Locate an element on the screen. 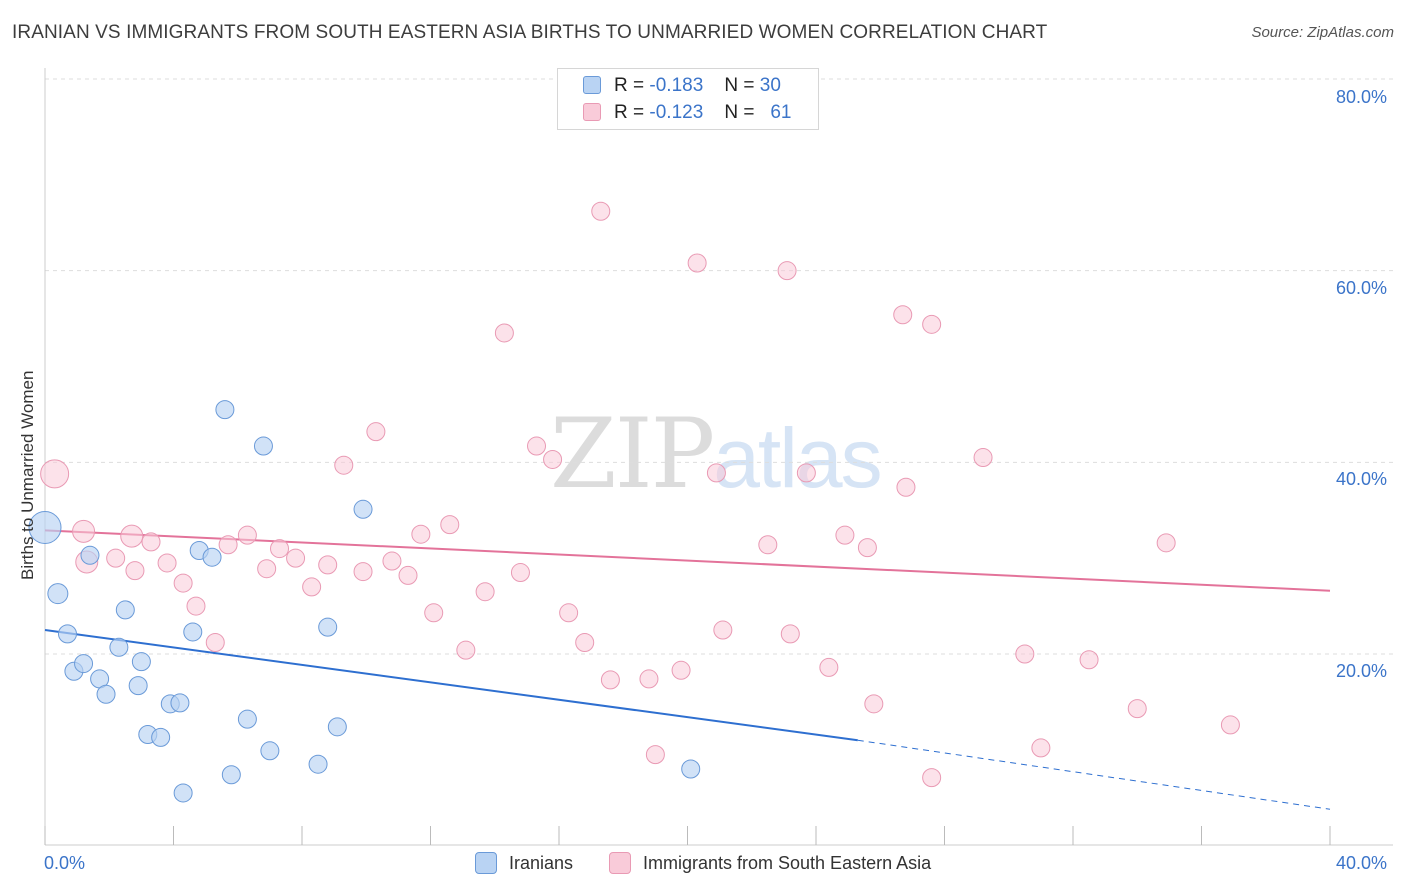 The height and width of the screenshot is (892, 1406). legend-item-southeast-asia: Immigrants from South Eastern Asia is located at coordinates (770, 863).